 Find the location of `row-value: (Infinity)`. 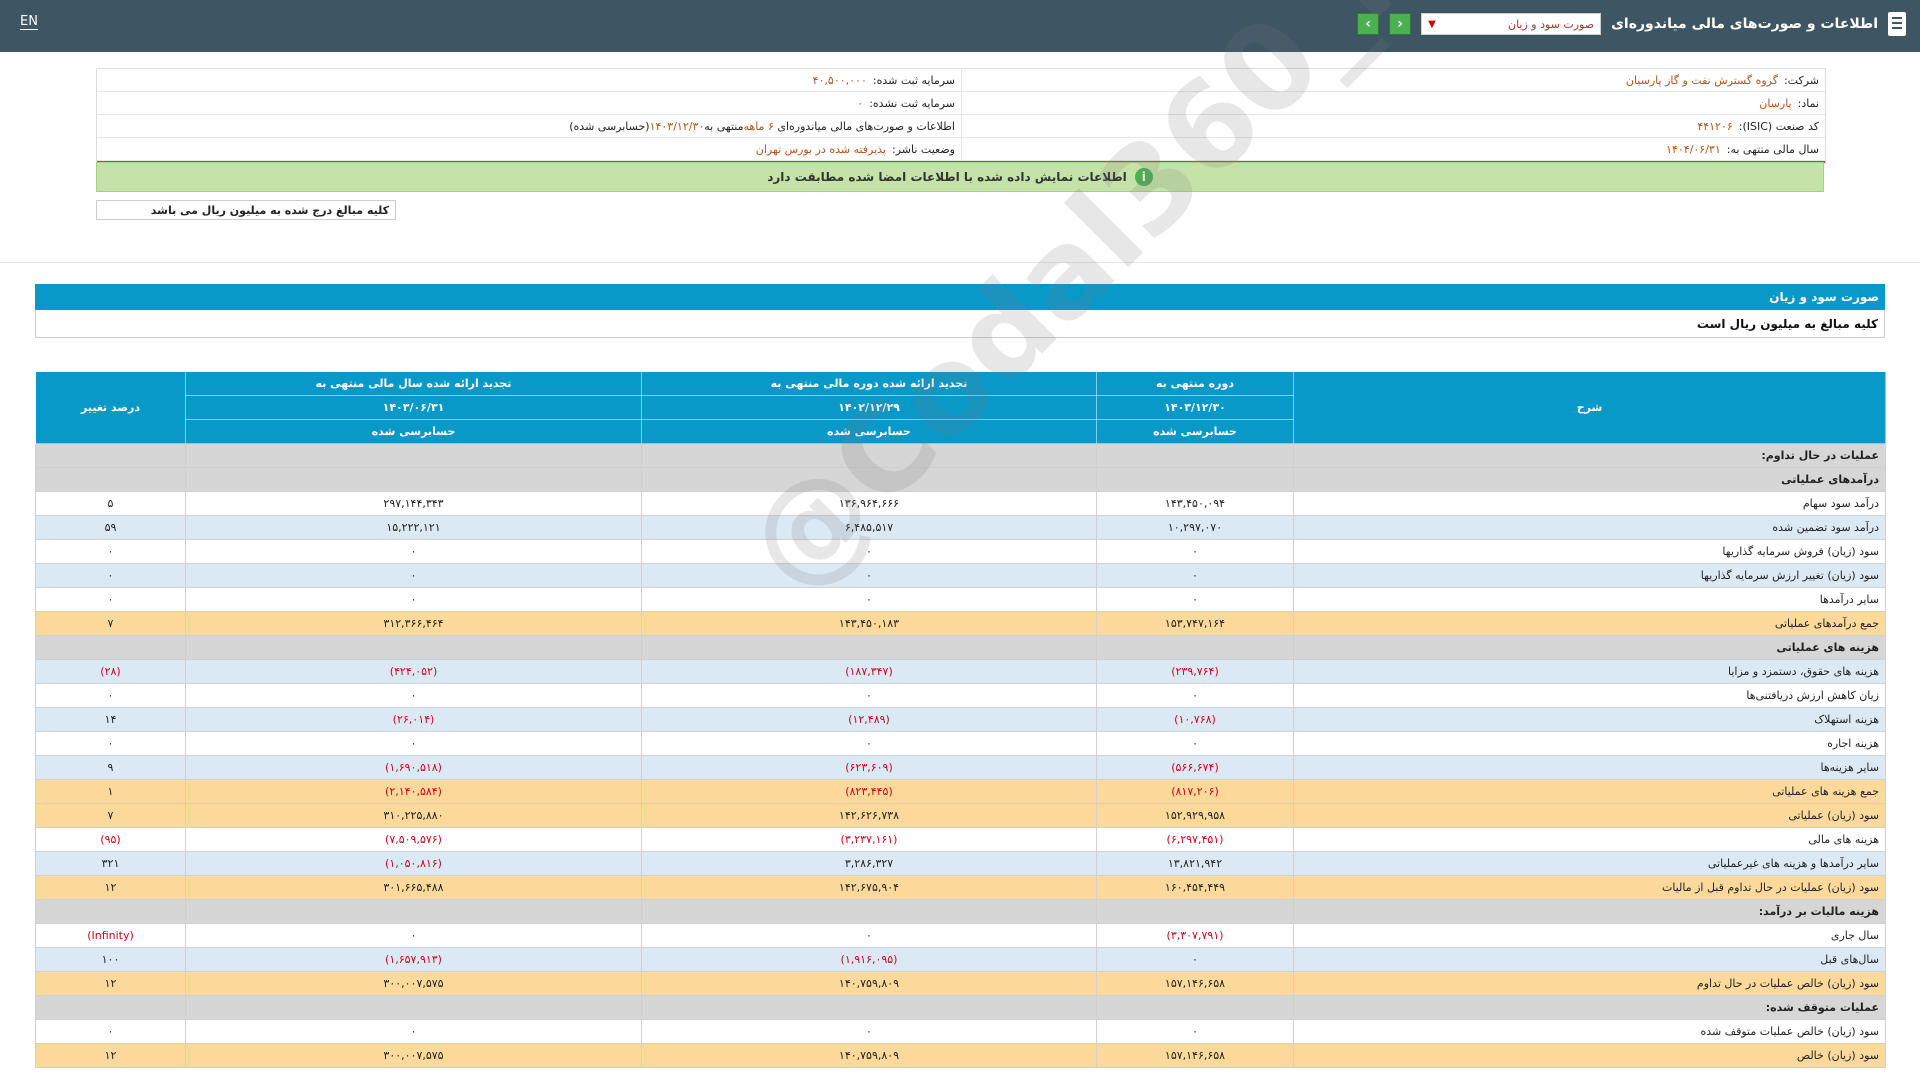

row-value: (Infinity) is located at coordinates (110, 935).